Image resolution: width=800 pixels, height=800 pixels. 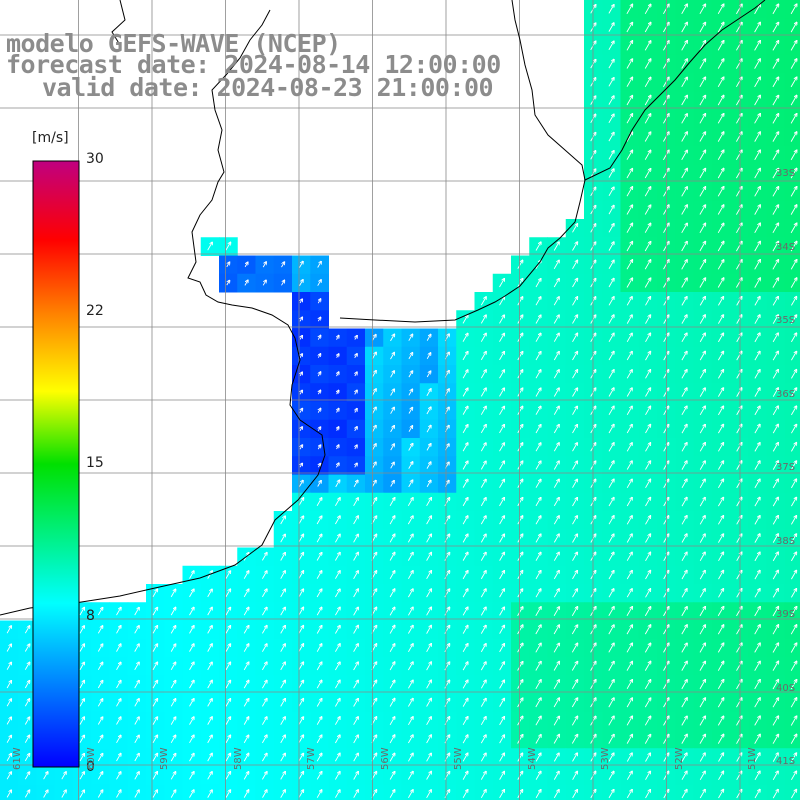 What do you see at coordinates (786, 247) in the screenshot?
I see `latitude-label: 34S` at bounding box center [786, 247].